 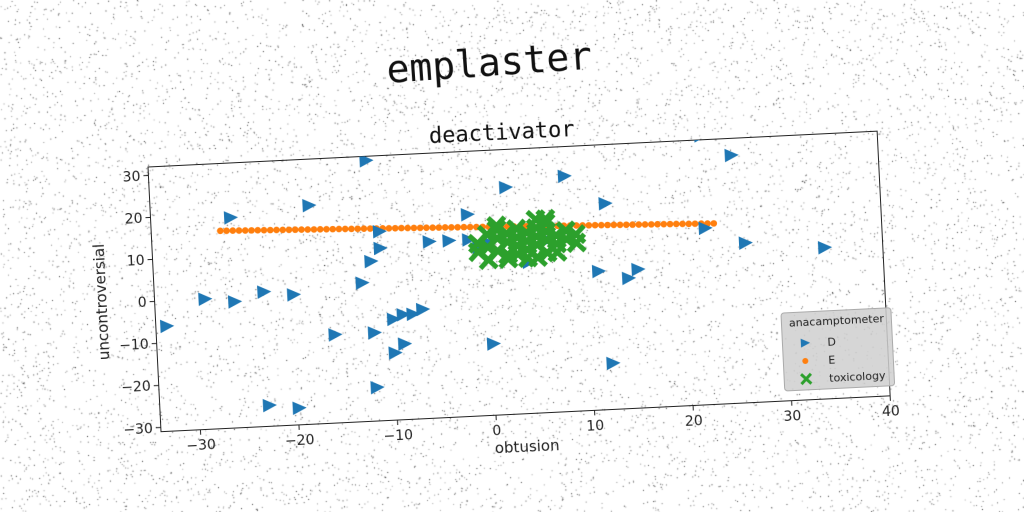 What do you see at coordinates (837, 349) in the screenshot?
I see `legend-box` at bounding box center [837, 349].